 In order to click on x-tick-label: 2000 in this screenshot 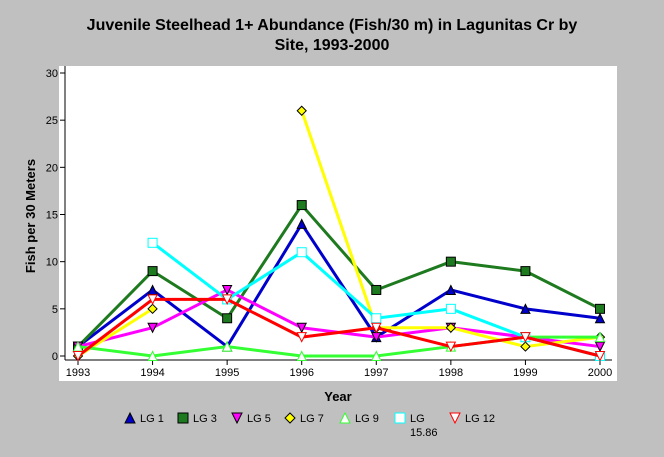, I will do `click(600, 373)`.